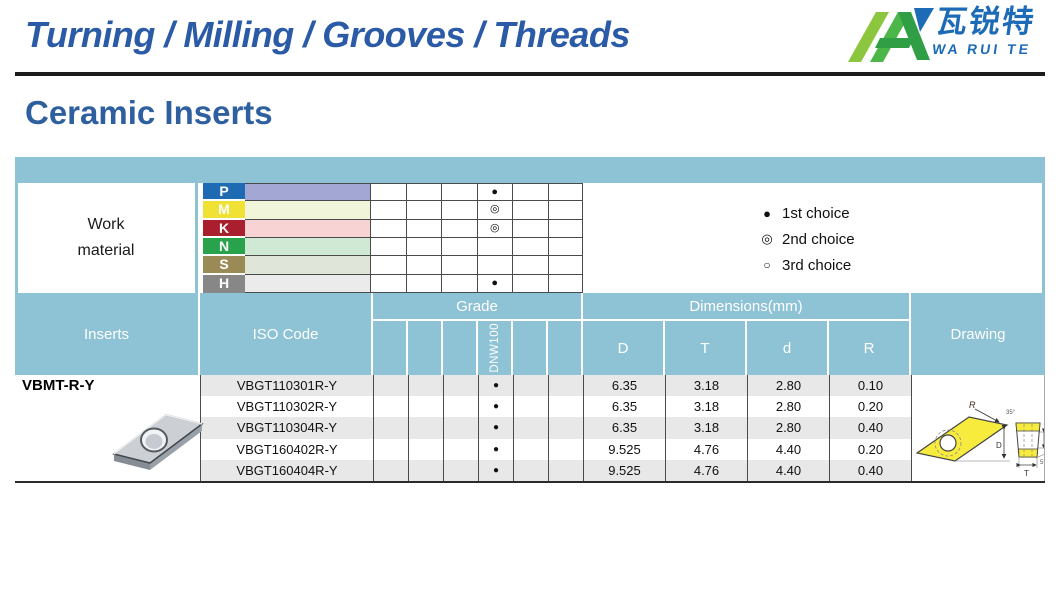  What do you see at coordinates (869, 348) in the screenshot?
I see `column-header-R: R` at bounding box center [869, 348].